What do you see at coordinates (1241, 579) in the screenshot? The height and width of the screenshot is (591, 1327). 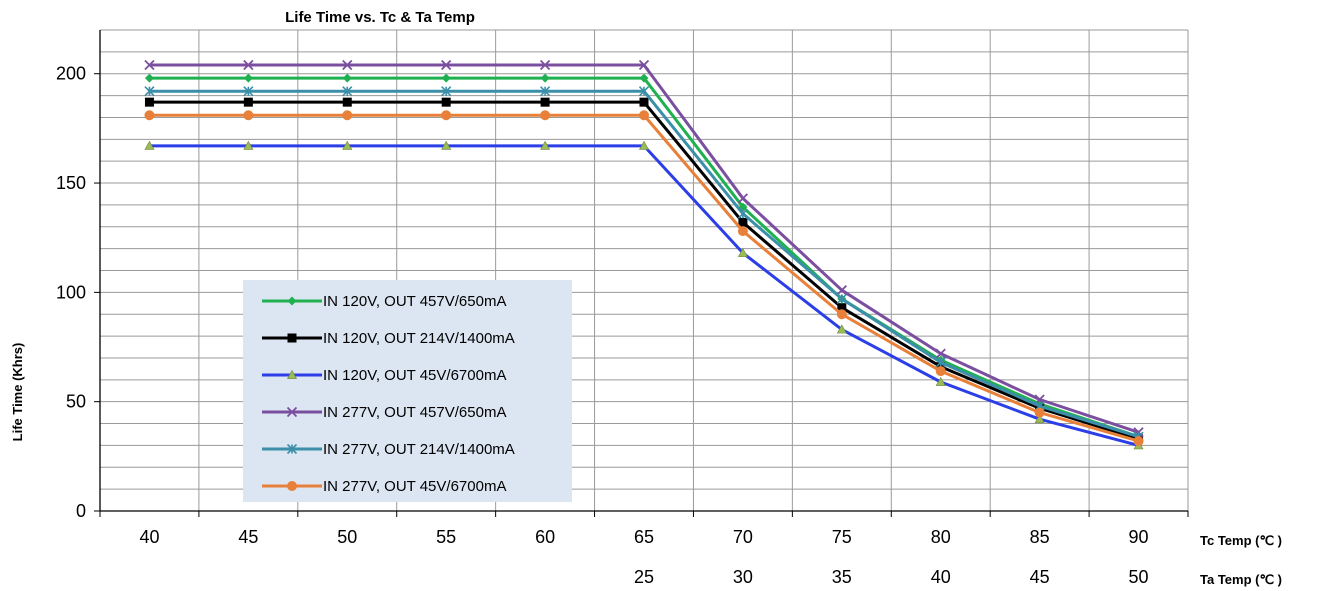 I see `x2-axis-label: Ta Temp (℃ )` at bounding box center [1241, 579].